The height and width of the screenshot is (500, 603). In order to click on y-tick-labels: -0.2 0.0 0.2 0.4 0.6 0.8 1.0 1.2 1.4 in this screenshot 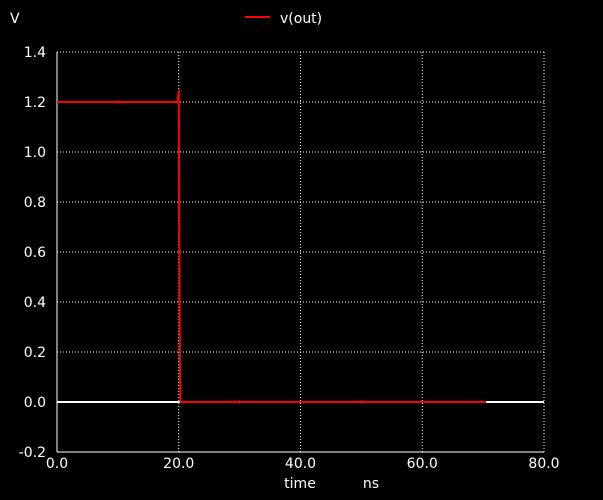, I will do `click(32, 253)`.